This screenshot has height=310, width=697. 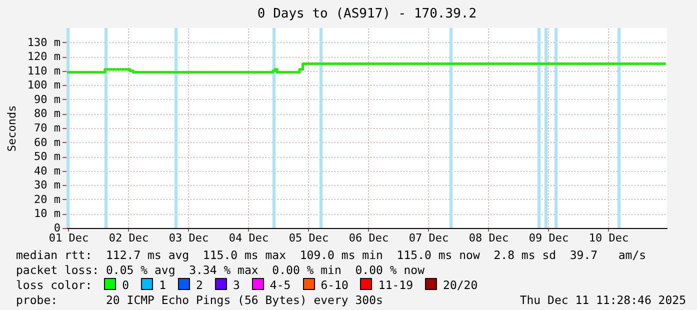 What do you see at coordinates (221, 270) in the screenshot?
I see `text: packet loss: 0.05 % avg 3.34 % max 0.00 % min 0.00 % now` at bounding box center [221, 270].